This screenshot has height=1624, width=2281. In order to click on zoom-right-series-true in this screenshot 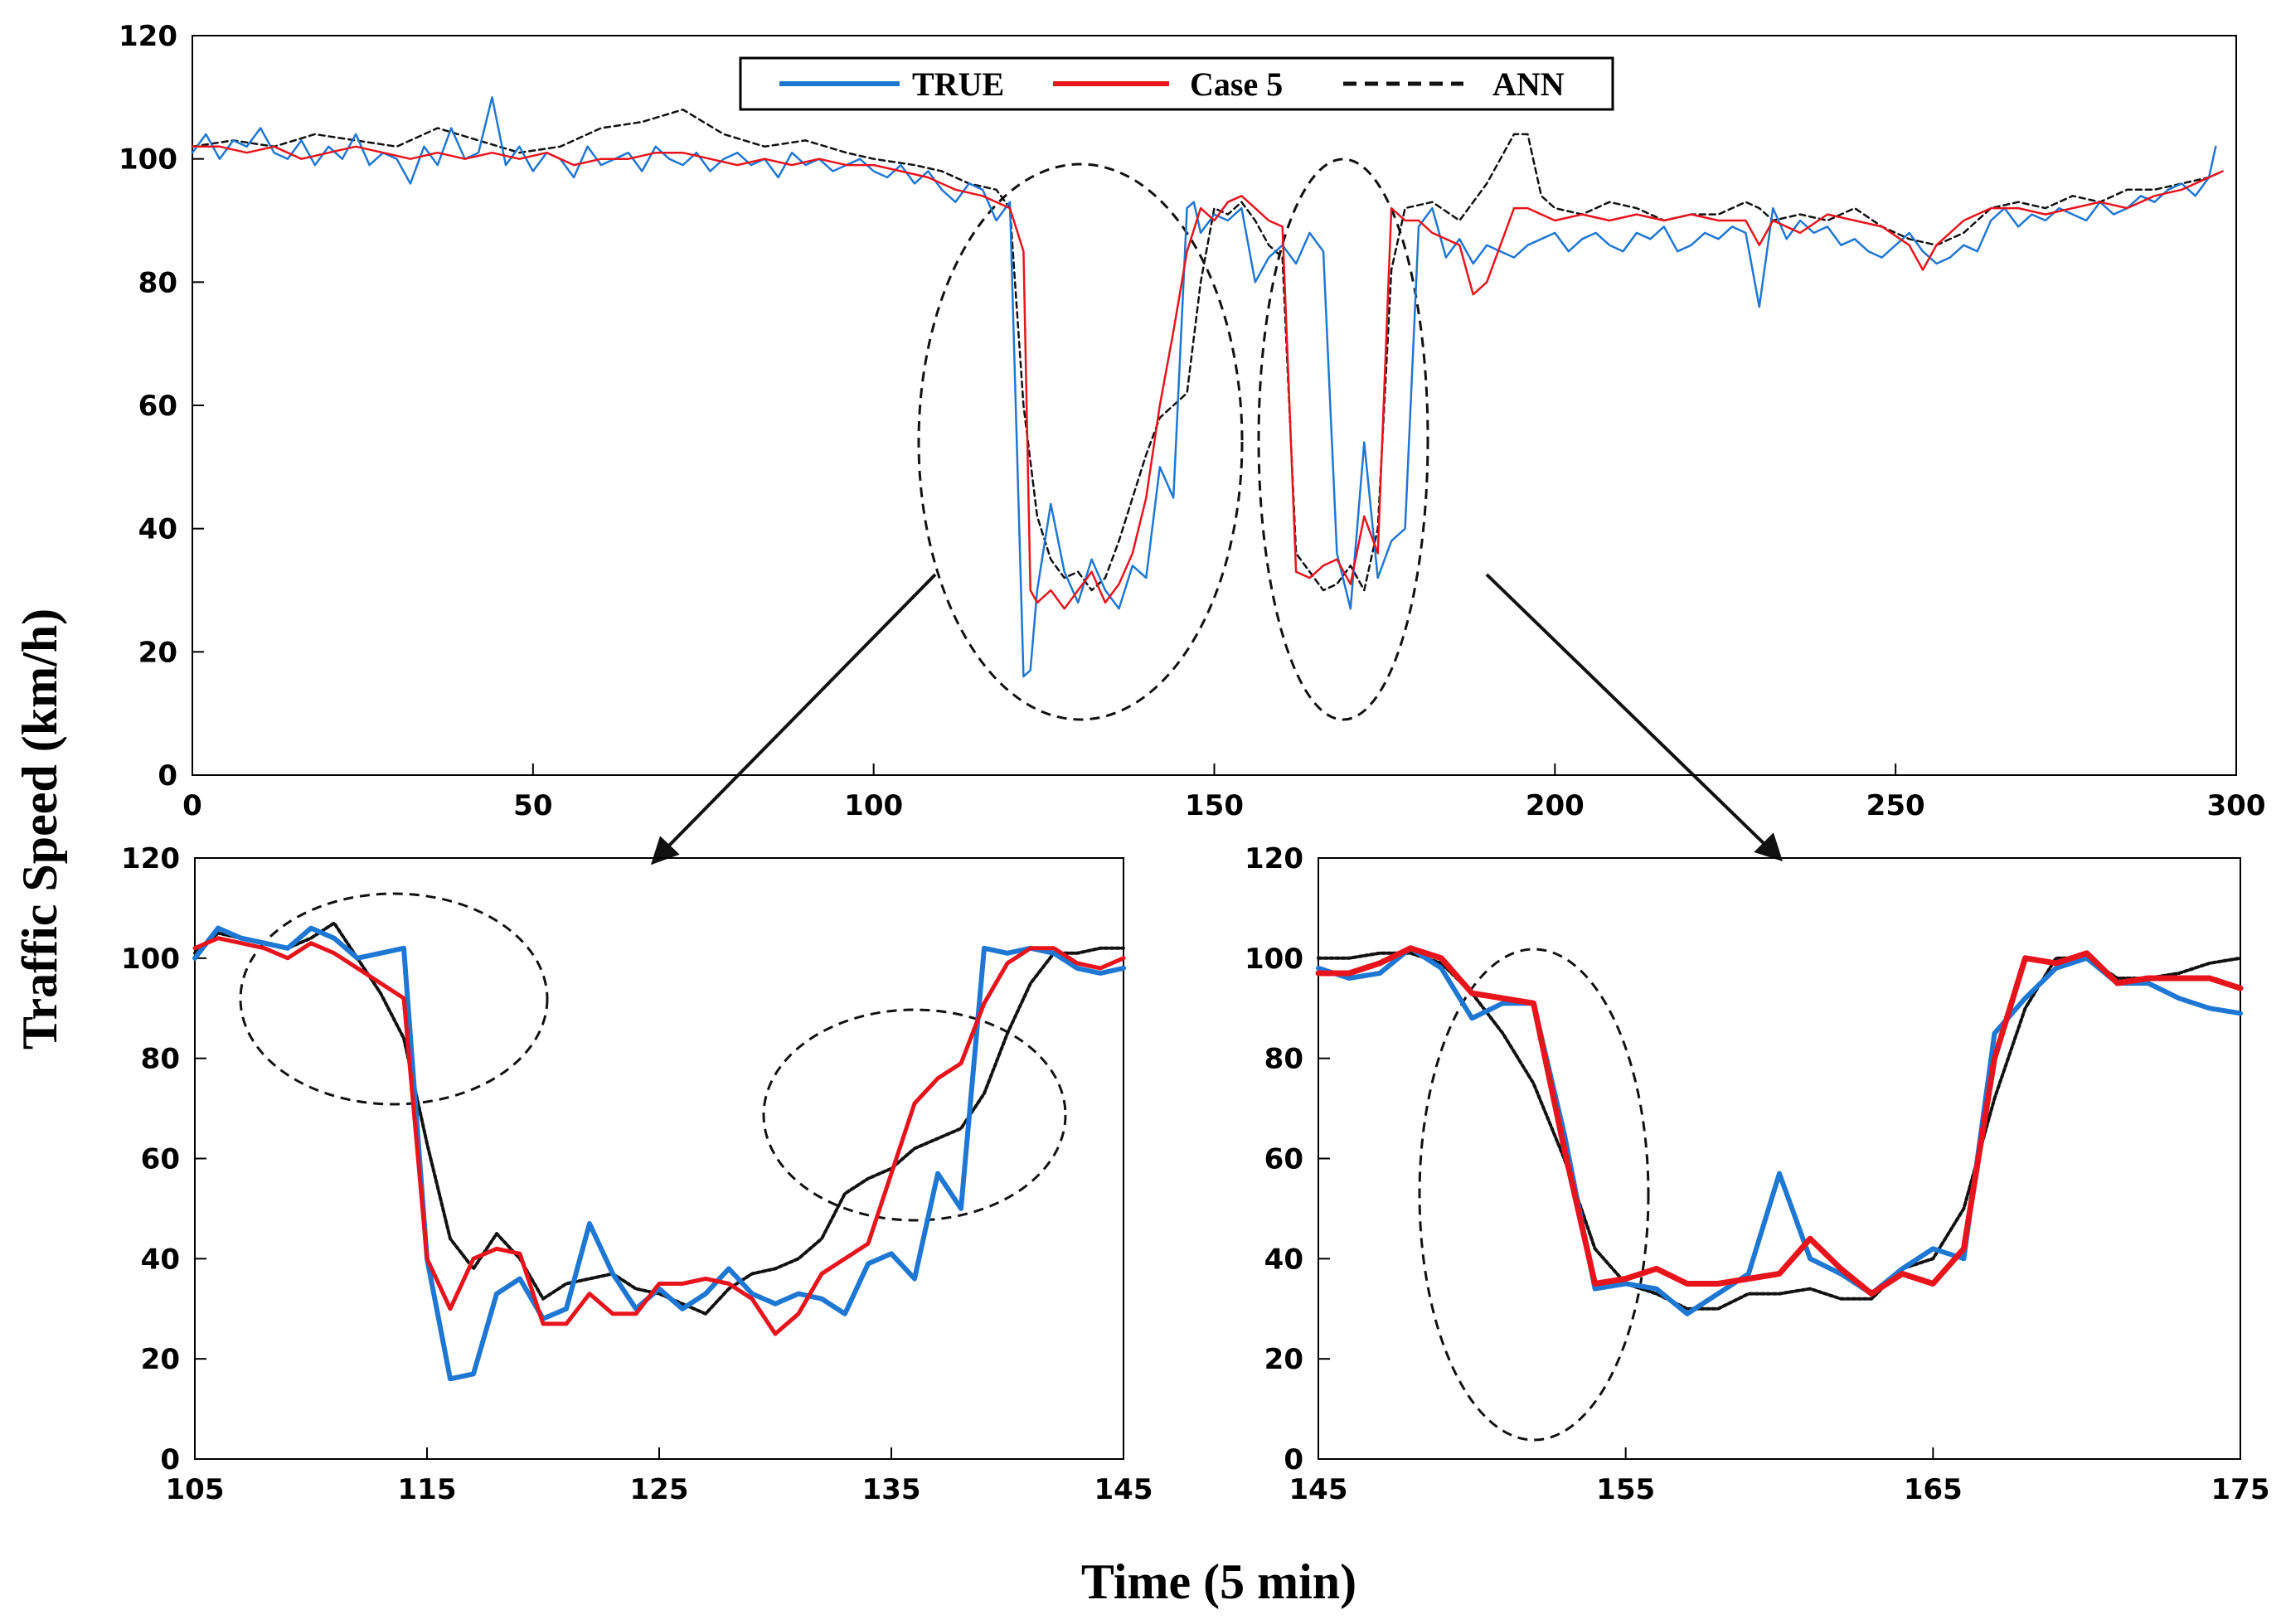, I will do `click(1779, 1130)`.